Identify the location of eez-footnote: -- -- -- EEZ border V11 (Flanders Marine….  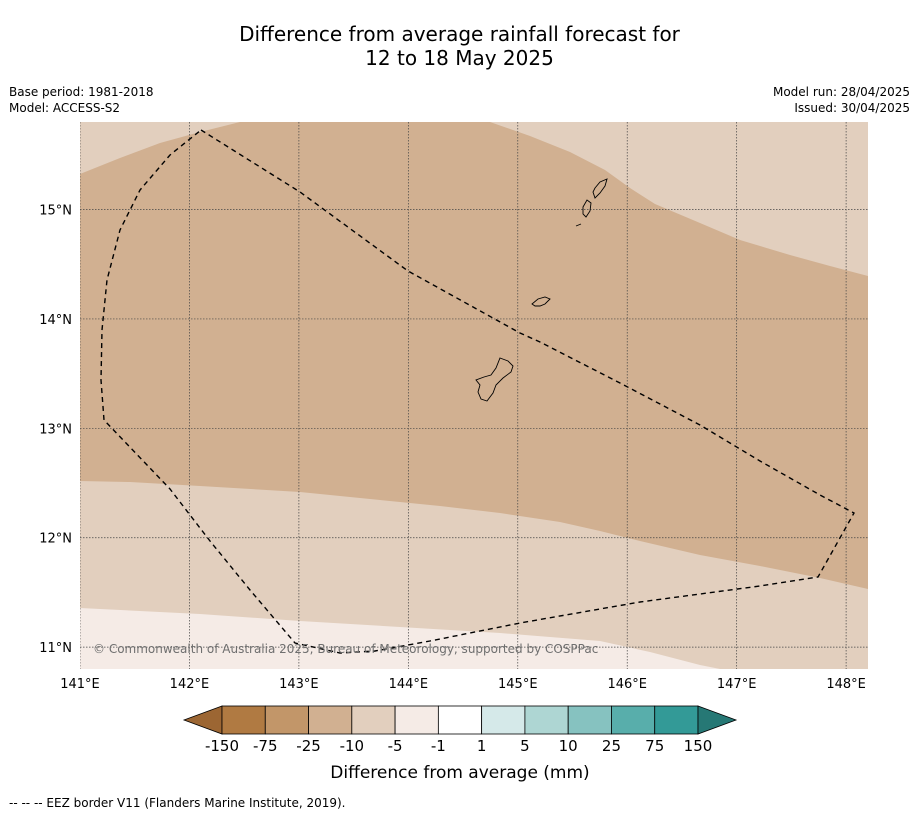
(177, 803).